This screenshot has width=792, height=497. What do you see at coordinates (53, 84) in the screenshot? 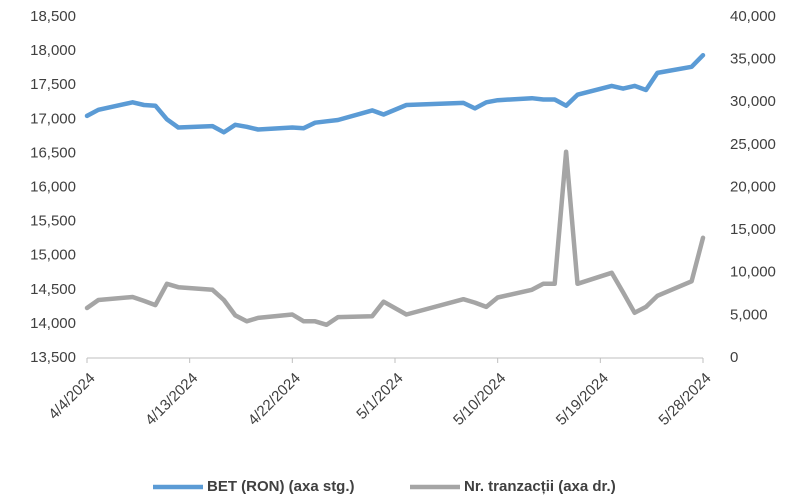
I see `y-tick-label: 17,500` at bounding box center [53, 84].